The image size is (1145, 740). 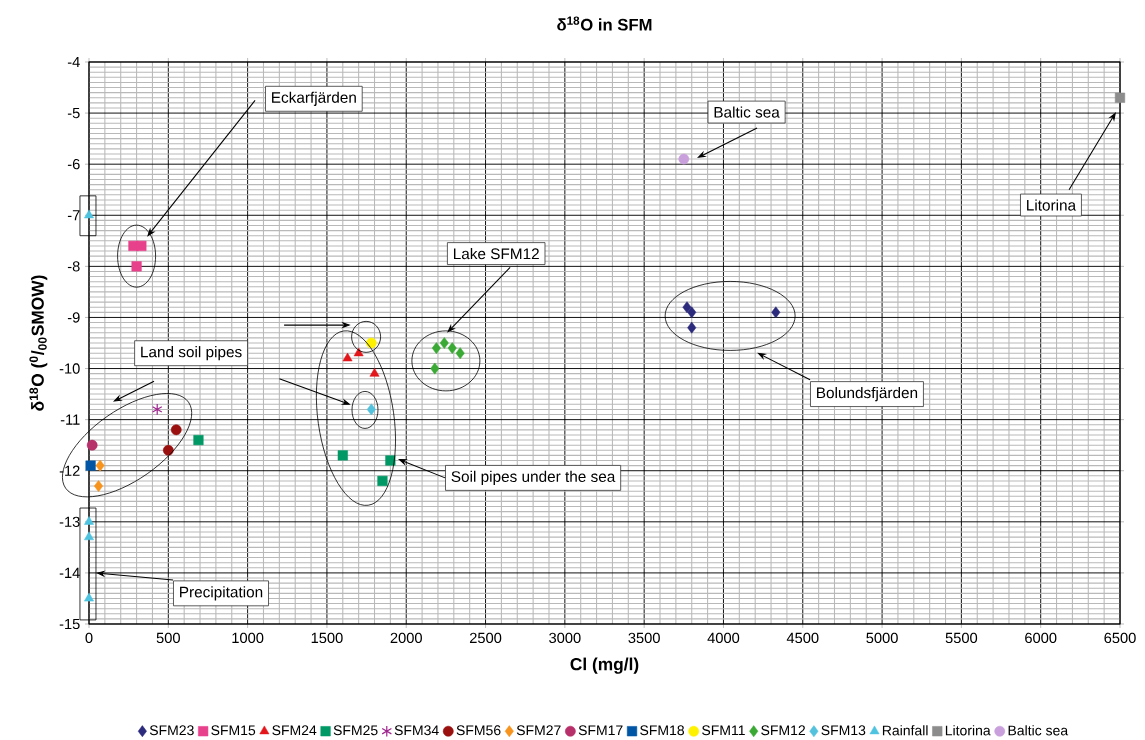 I want to click on y-tick-label: -4, so click(x=73, y=62).